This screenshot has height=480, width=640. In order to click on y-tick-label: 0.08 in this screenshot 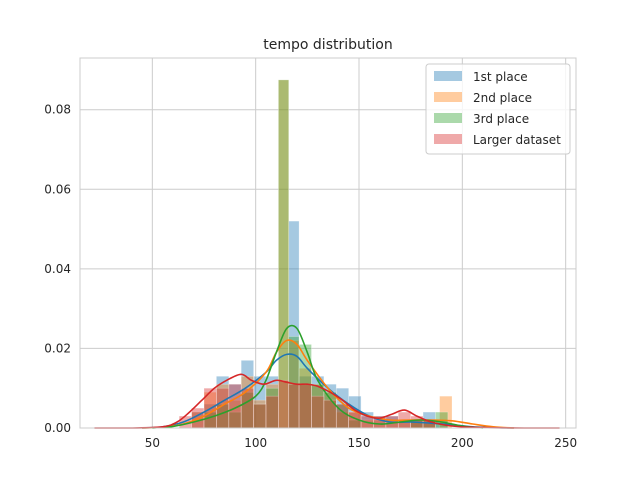, I will do `click(57, 110)`.